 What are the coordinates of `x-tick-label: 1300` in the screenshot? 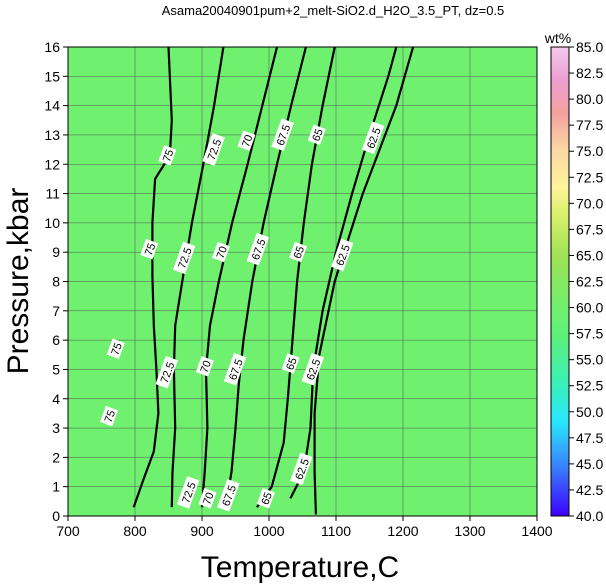 It's located at (469, 531).